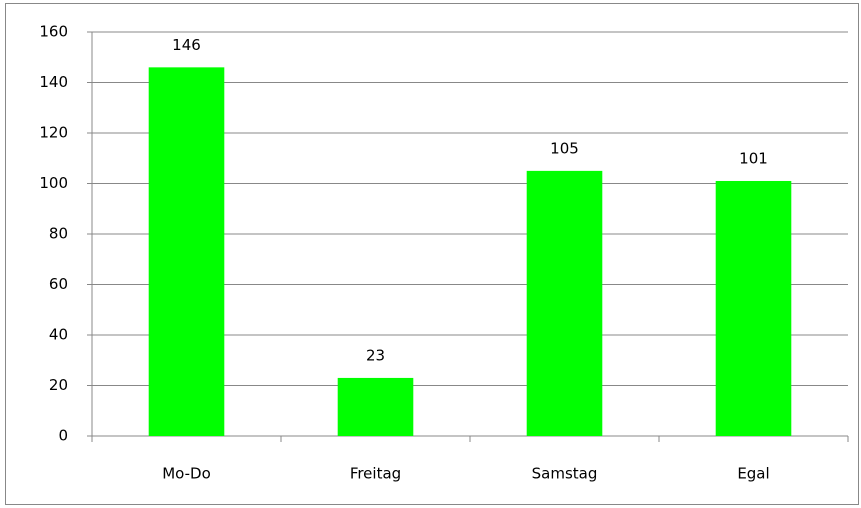  What do you see at coordinates (565, 474) in the screenshot?
I see `x-tick-label: Samstag` at bounding box center [565, 474].